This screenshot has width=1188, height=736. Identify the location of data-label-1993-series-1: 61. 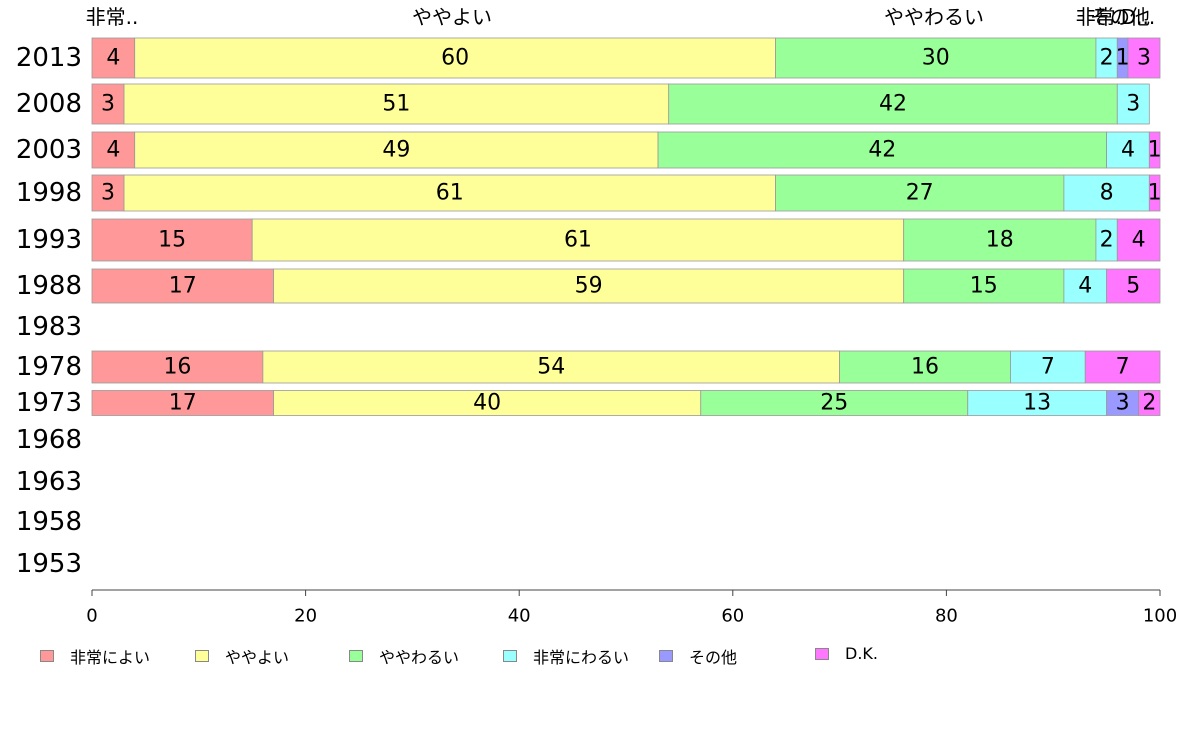
(578, 240).